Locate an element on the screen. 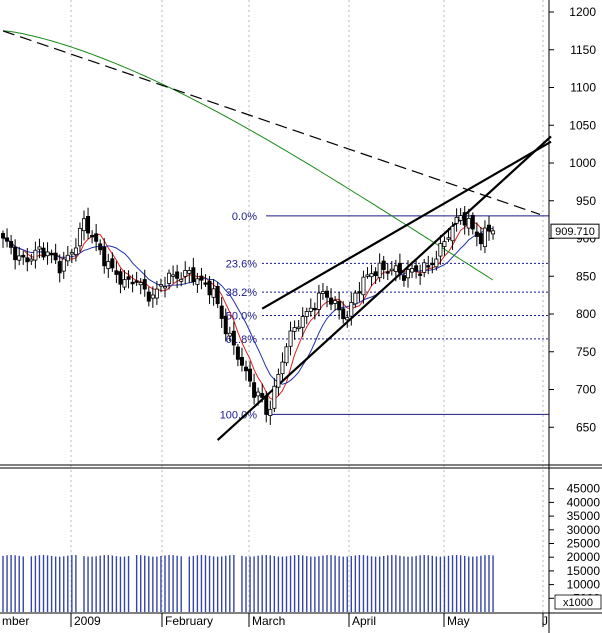 The height and width of the screenshot is (633, 602). fib-level-label: 100.0% is located at coordinates (239, 415).